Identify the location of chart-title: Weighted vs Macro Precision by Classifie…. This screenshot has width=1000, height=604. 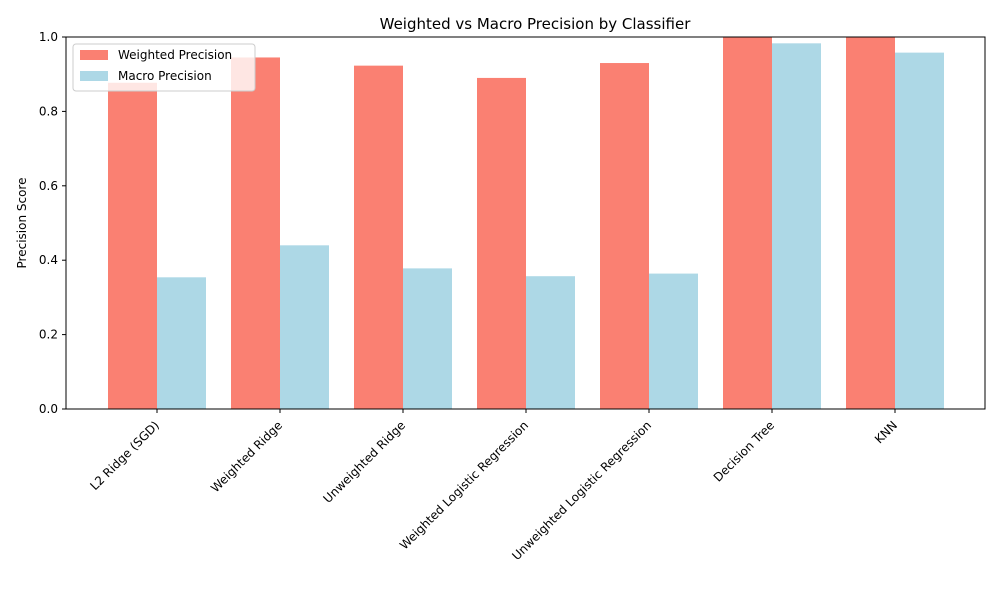
(536, 24).